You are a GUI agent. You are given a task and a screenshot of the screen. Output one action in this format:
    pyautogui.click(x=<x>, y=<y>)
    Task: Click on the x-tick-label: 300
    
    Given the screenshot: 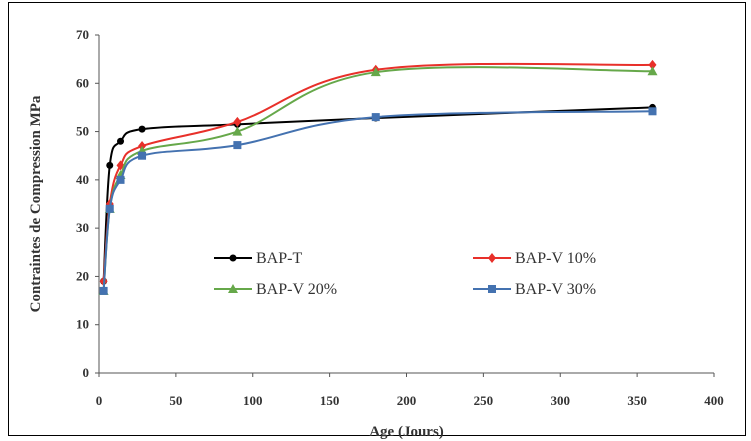 What is the action you would take?
    pyautogui.click(x=561, y=400)
    